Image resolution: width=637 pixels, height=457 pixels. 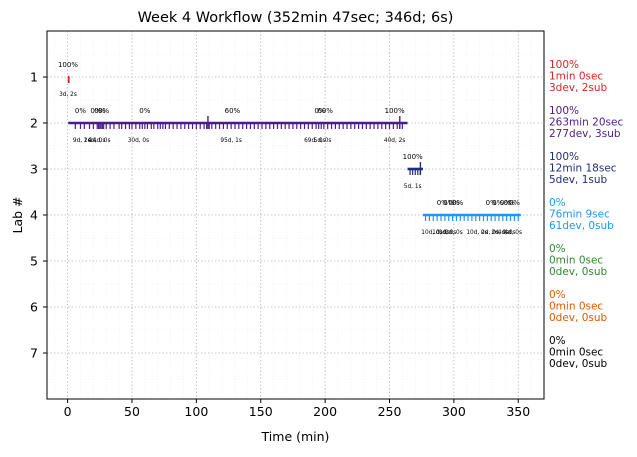 What do you see at coordinates (34, 169) in the screenshot?
I see `y-tick-label: 3` at bounding box center [34, 169].